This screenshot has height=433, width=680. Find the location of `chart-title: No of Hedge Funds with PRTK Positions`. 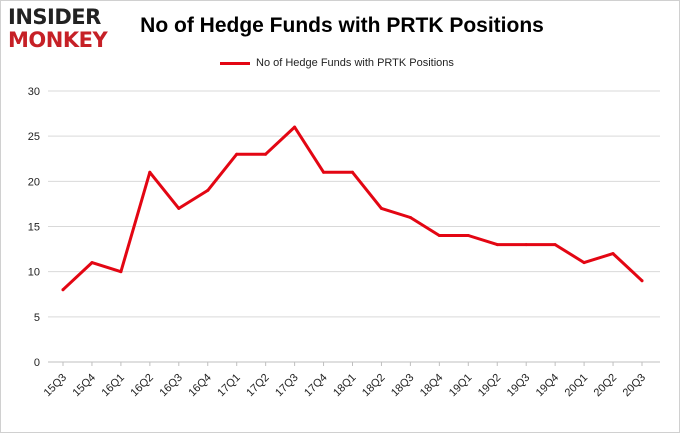

chart-title: No of Hedge Funds with PRTK Positions is located at coordinates (342, 25).